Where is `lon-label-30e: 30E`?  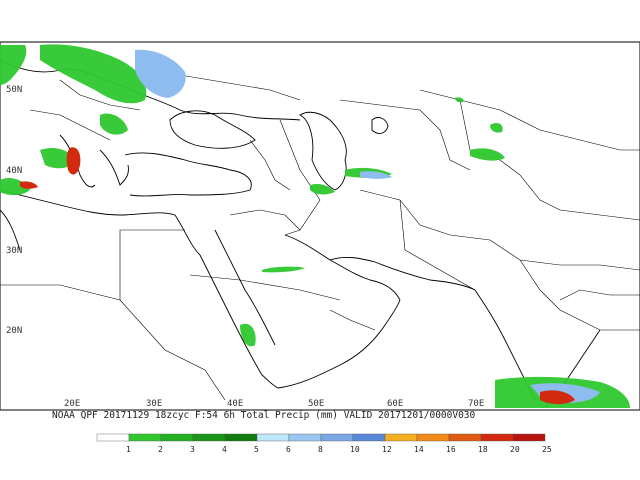 lon-label-30e: 30E is located at coordinates (154, 404).